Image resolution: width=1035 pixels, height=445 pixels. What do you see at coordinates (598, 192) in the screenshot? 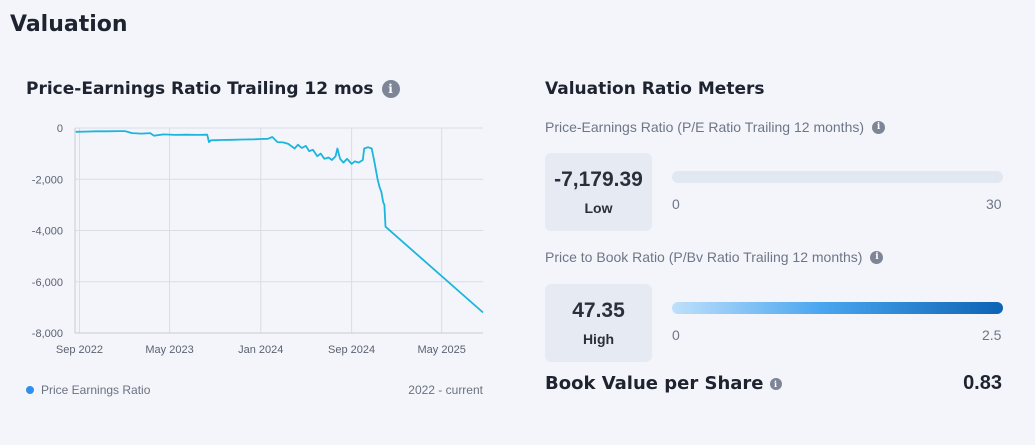
I see `pe-meter-box: -7,179.39 Low` at bounding box center [598, 192].